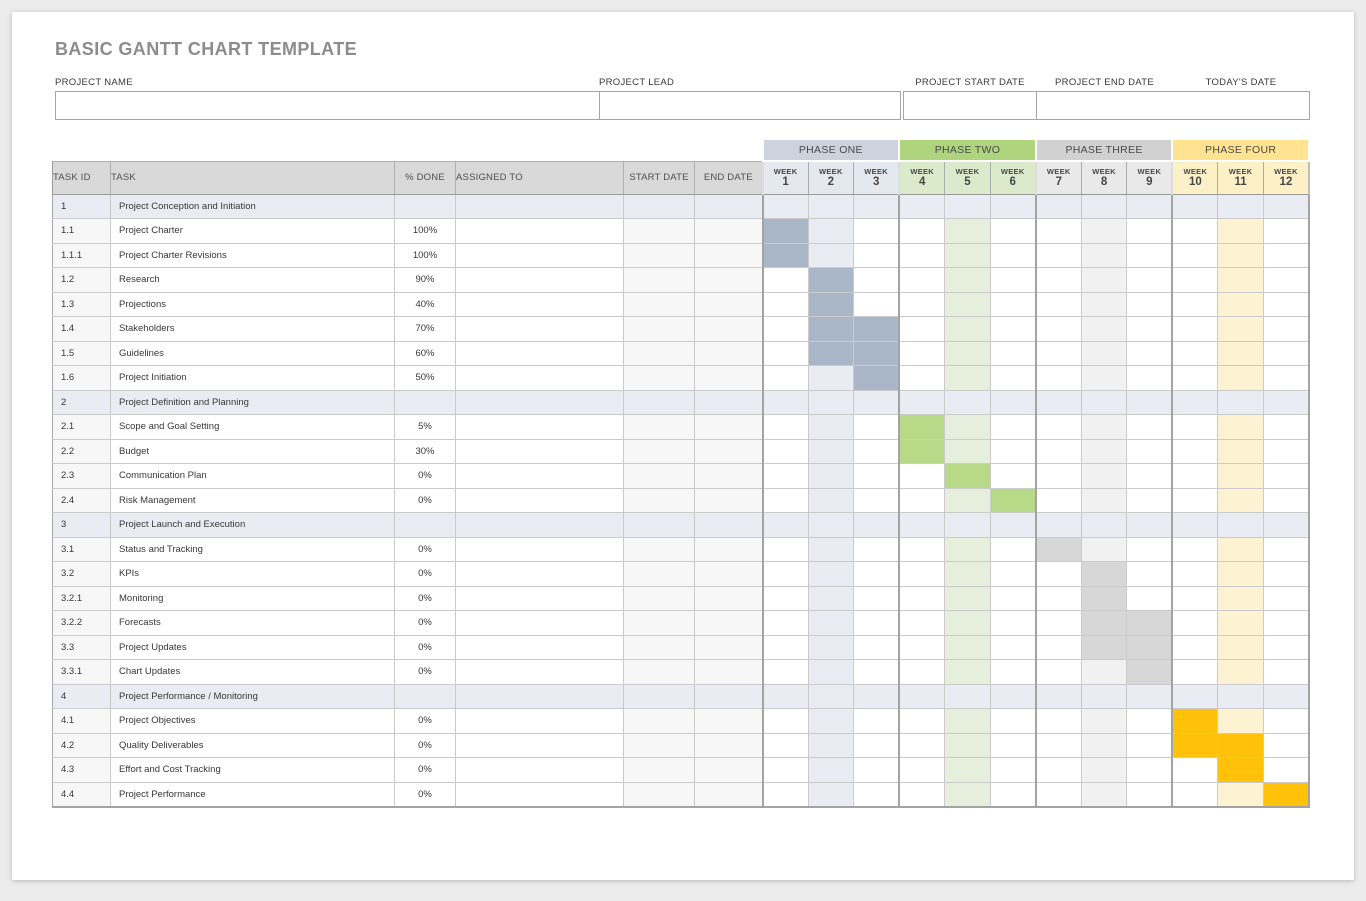 The height and width of the screenshot is (901, 1366). I want to click on percent-done-cell: 70%, so click(425, 329).